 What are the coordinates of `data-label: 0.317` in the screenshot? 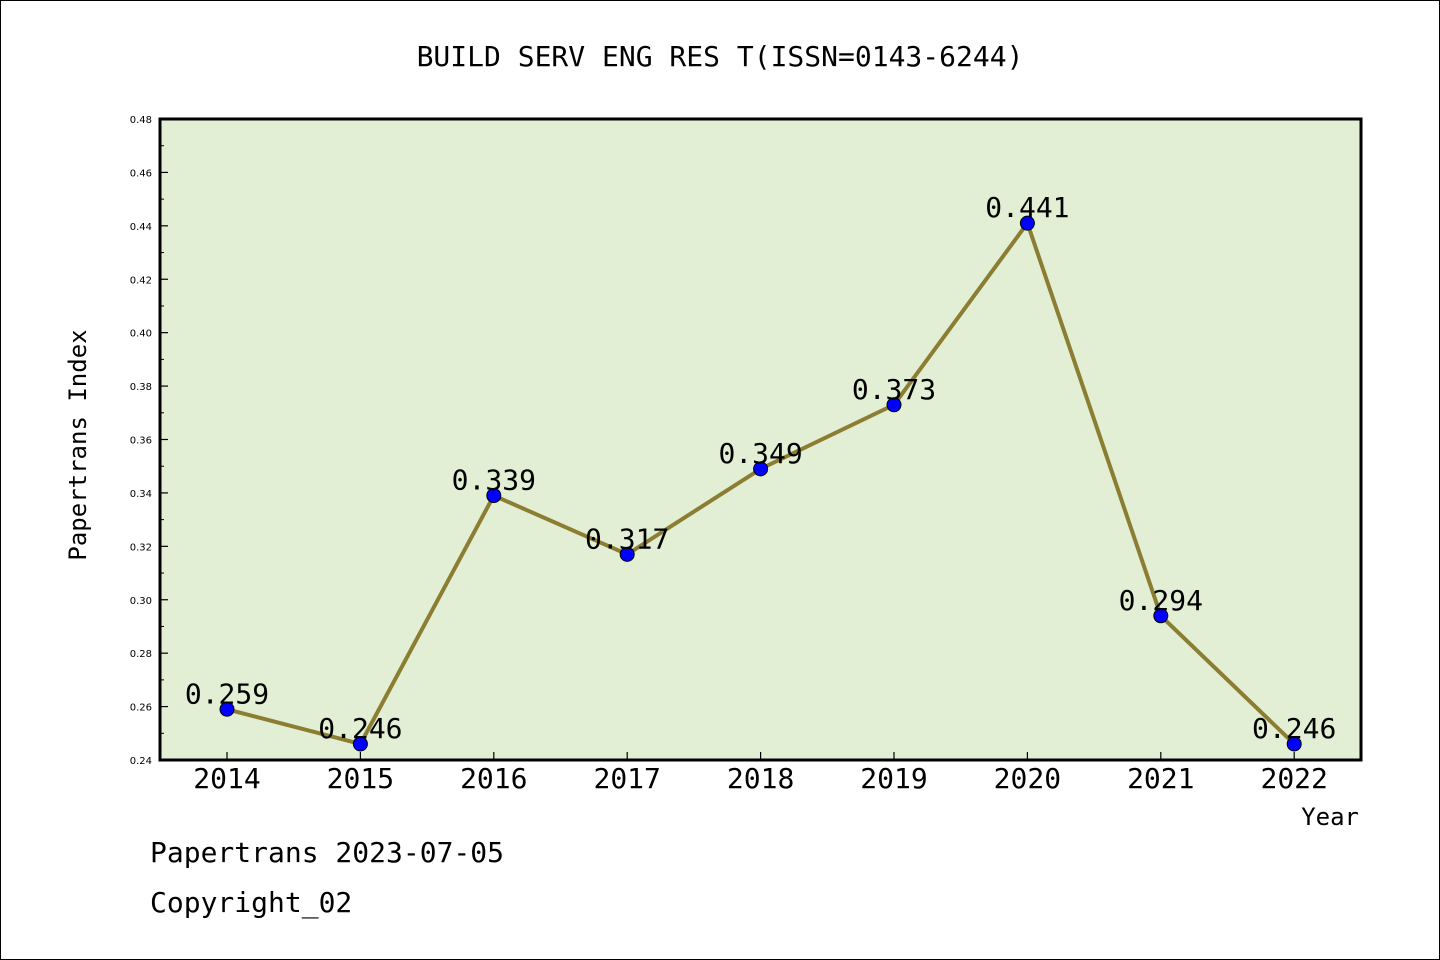 It's located at (627, 538).